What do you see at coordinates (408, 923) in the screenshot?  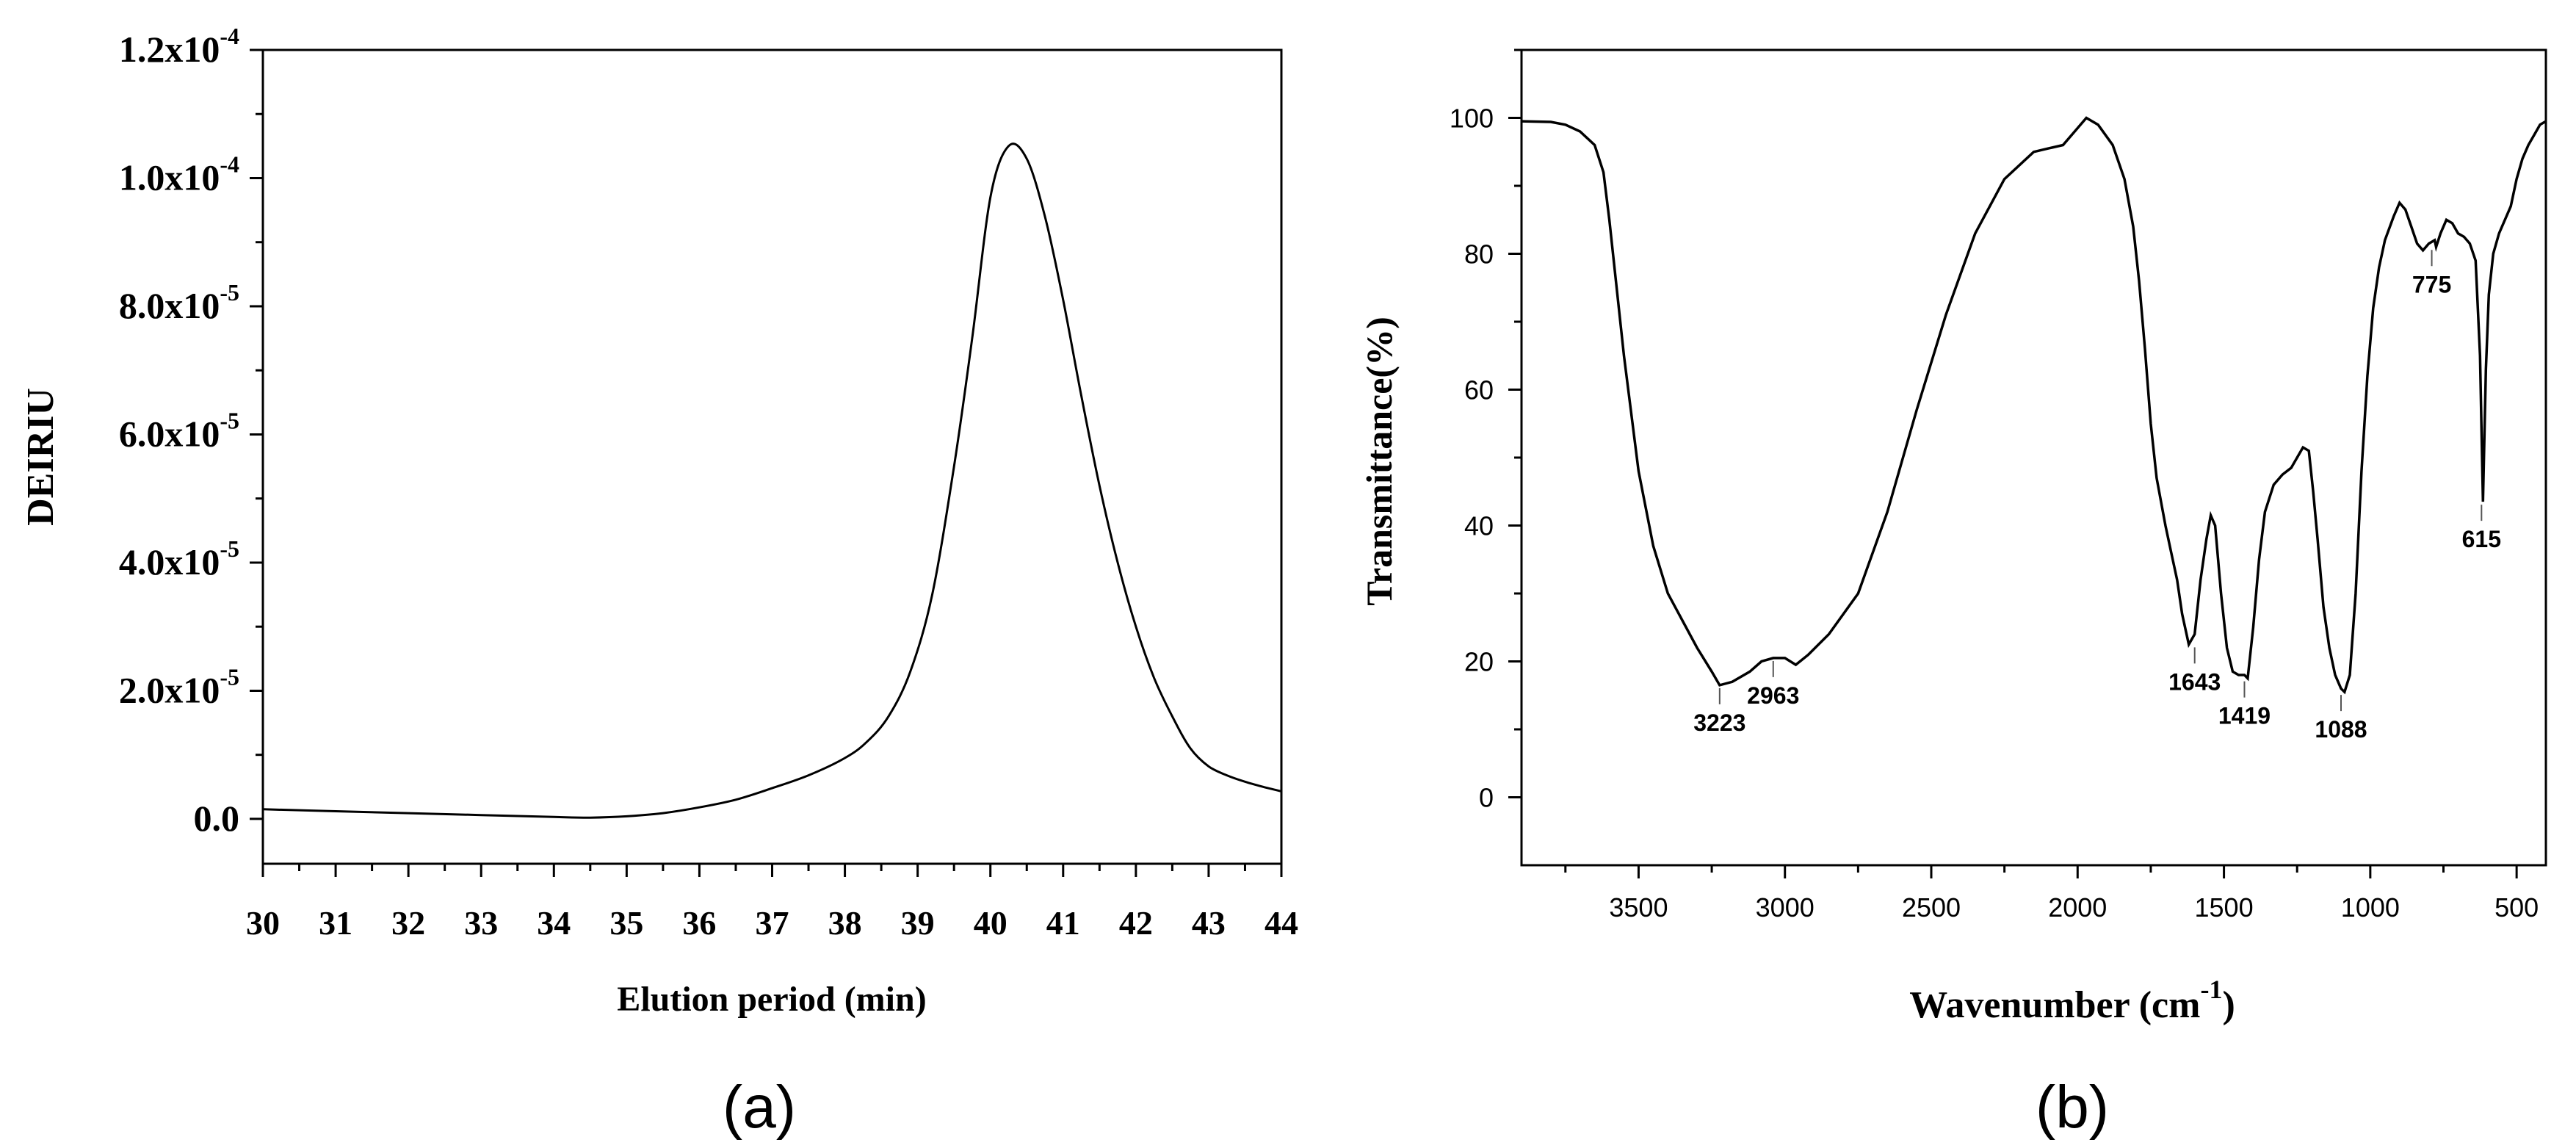 I see `panel-a-x-tick-label: 32` at bounding box center [408, 923].